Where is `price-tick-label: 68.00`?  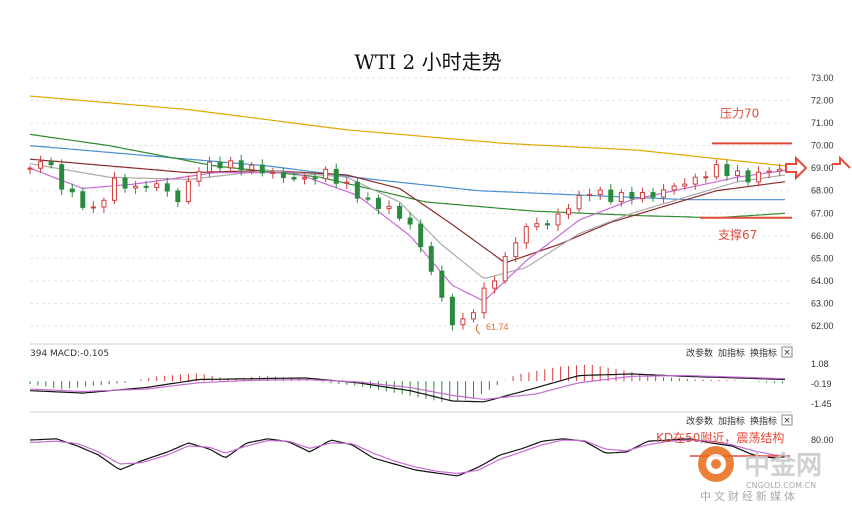 price-tick-label: 68.00 is located at coordinates (822, 191).